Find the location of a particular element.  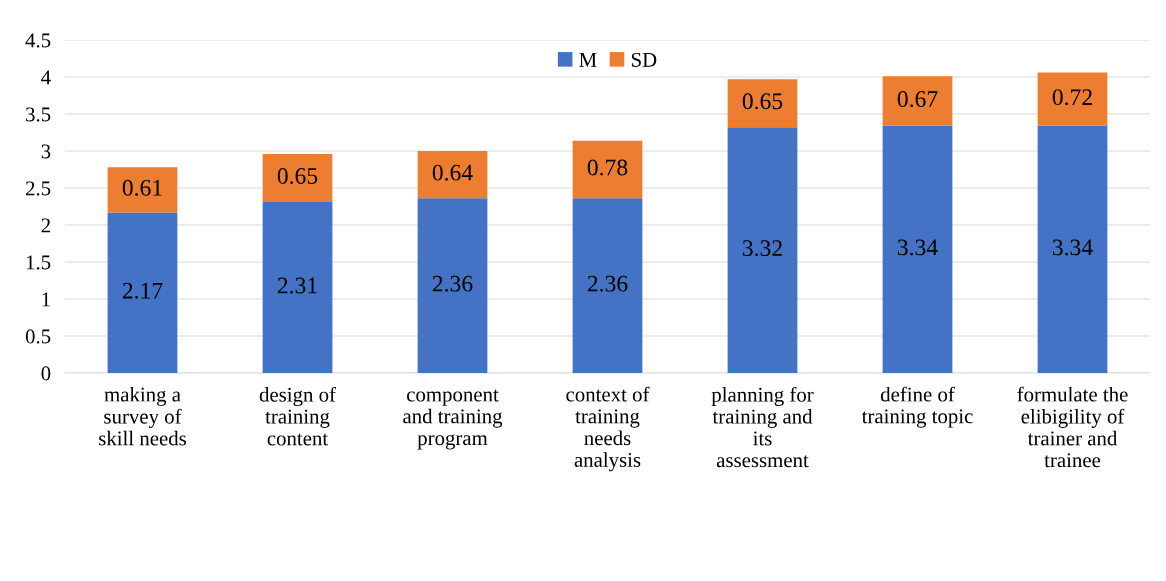

y-tick-label: 4.5 is located at coordinates (38, 40).